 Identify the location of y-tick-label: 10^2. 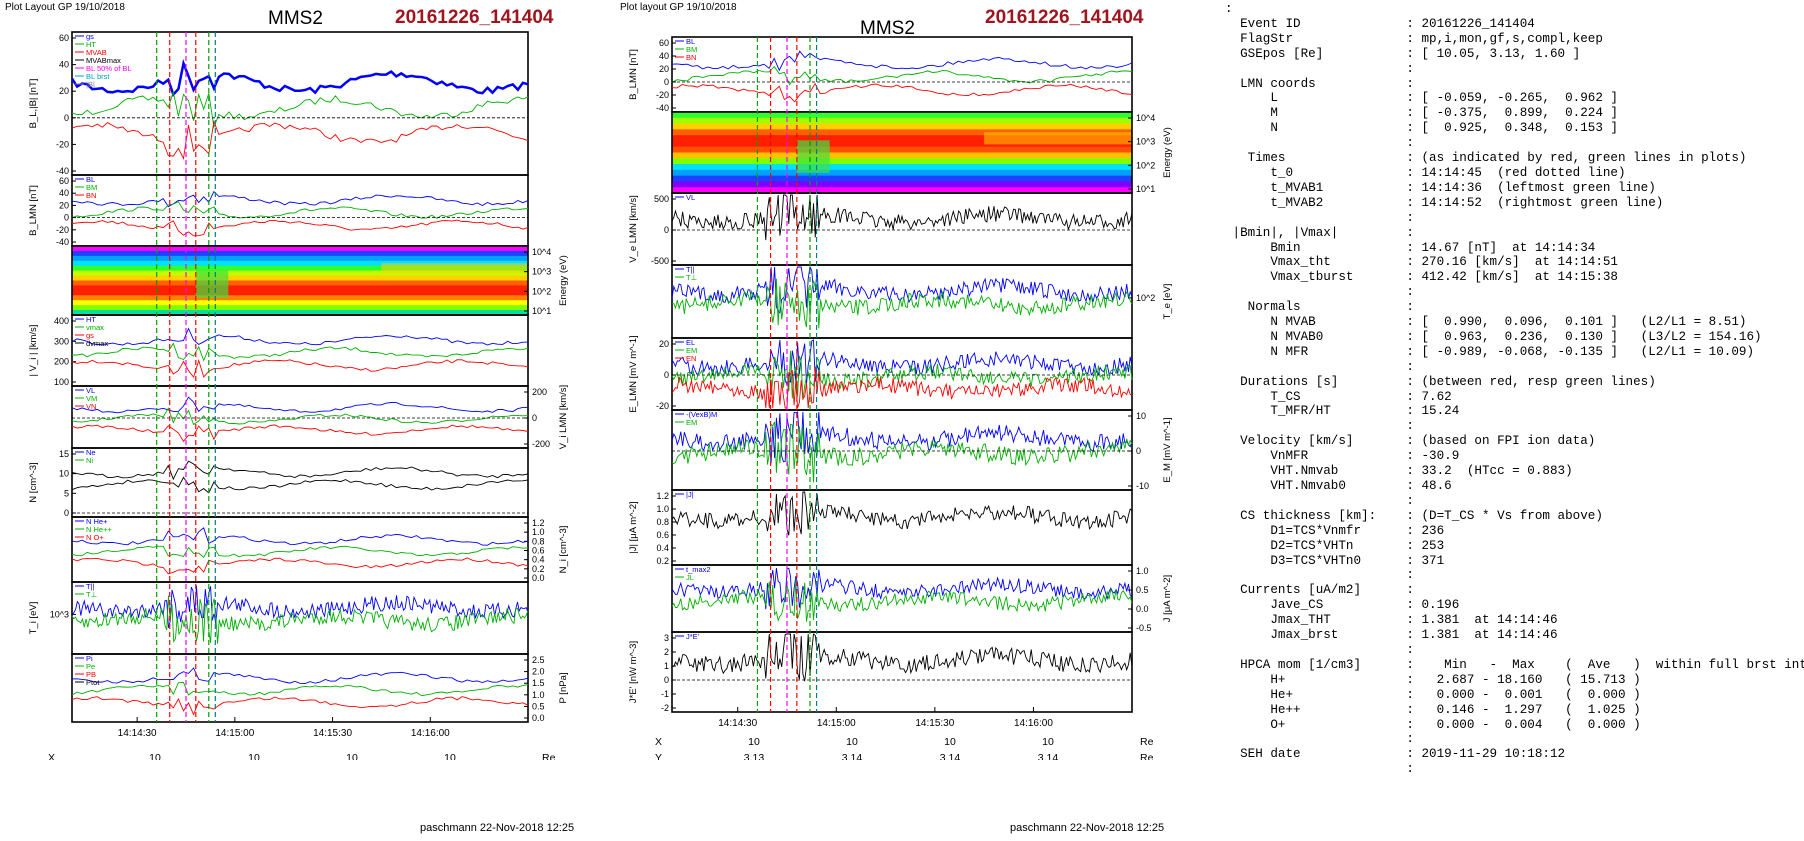
(1145, 165).